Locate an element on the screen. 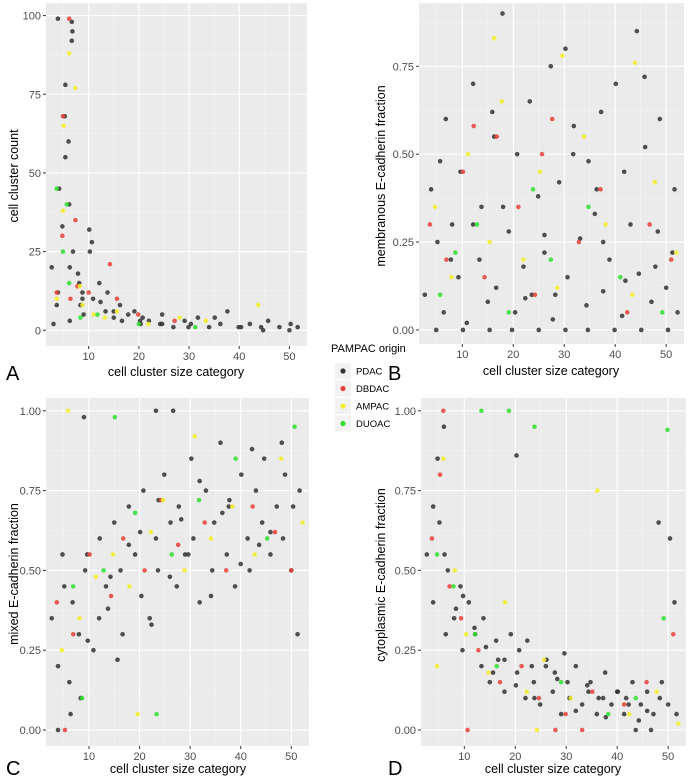 The width and height of the screenshot is (693, 779). legend-label-pdac: PDAC is located at coordinates (369, 372).